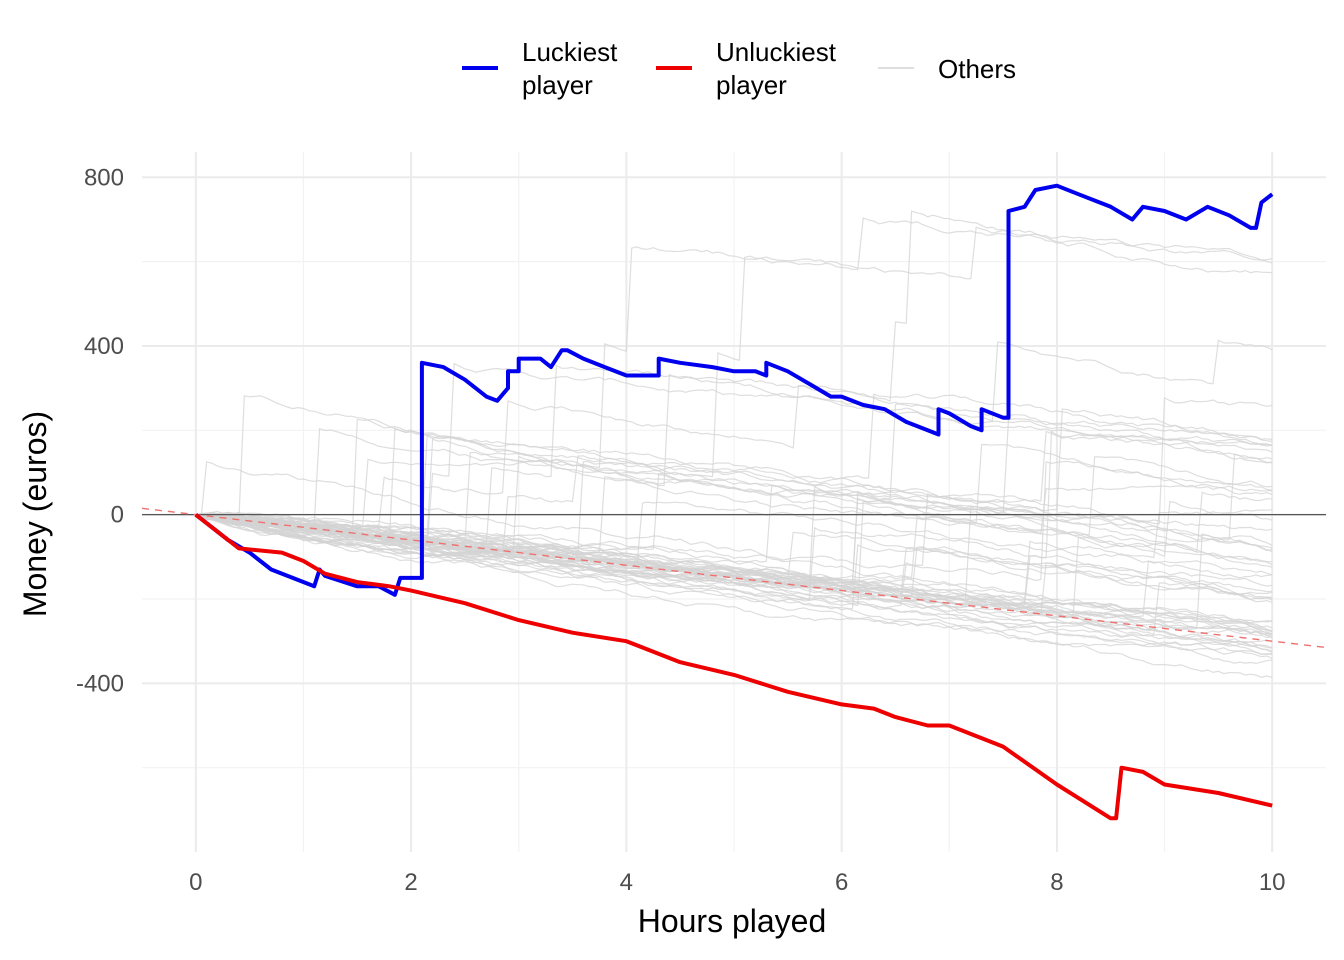 The width and height of the screenshot is (1344, 960). I want to click on y-axis-title: Money (euros), so click(35, 514).